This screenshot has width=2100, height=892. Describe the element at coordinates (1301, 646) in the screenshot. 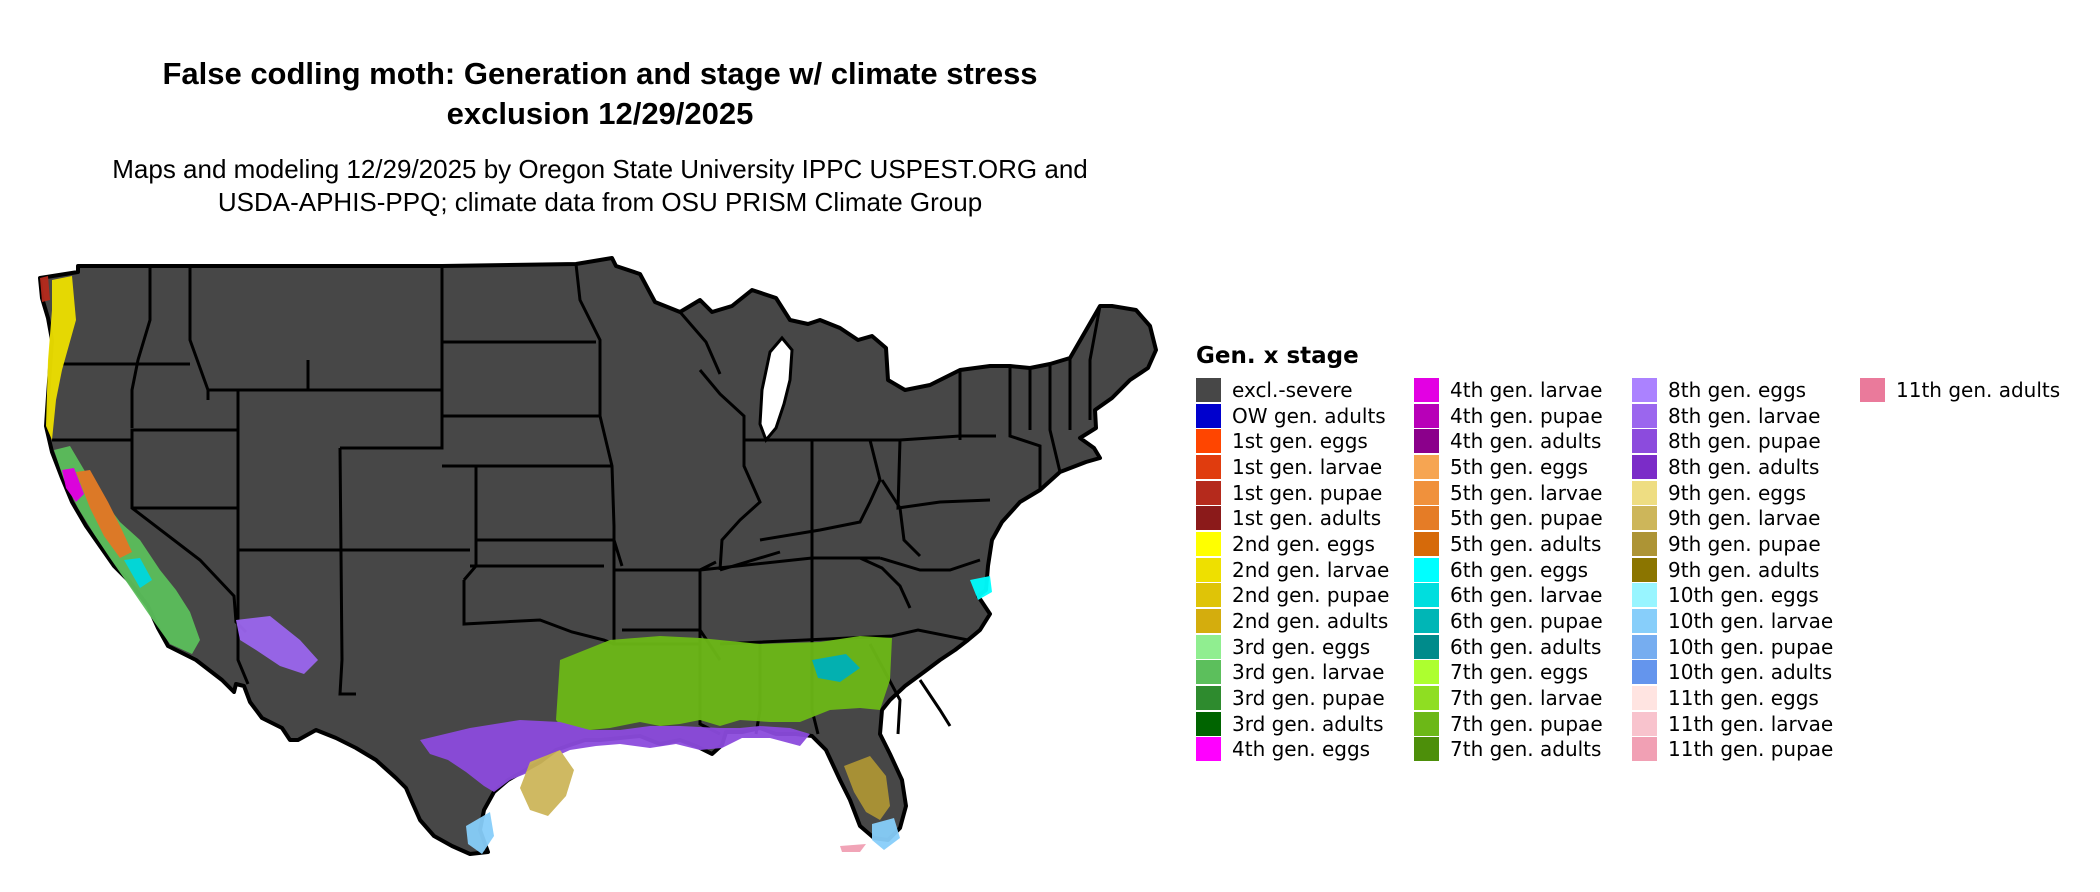

I see `legend-label: 3rd gen. eggs` at that location.